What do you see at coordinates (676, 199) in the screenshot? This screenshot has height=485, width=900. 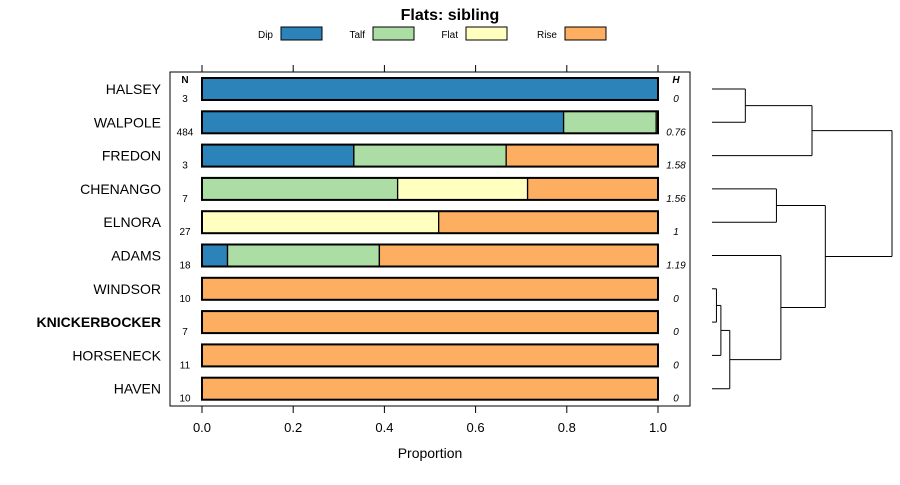 I see `h-value: 1.56` at bounding box center [676, 199].